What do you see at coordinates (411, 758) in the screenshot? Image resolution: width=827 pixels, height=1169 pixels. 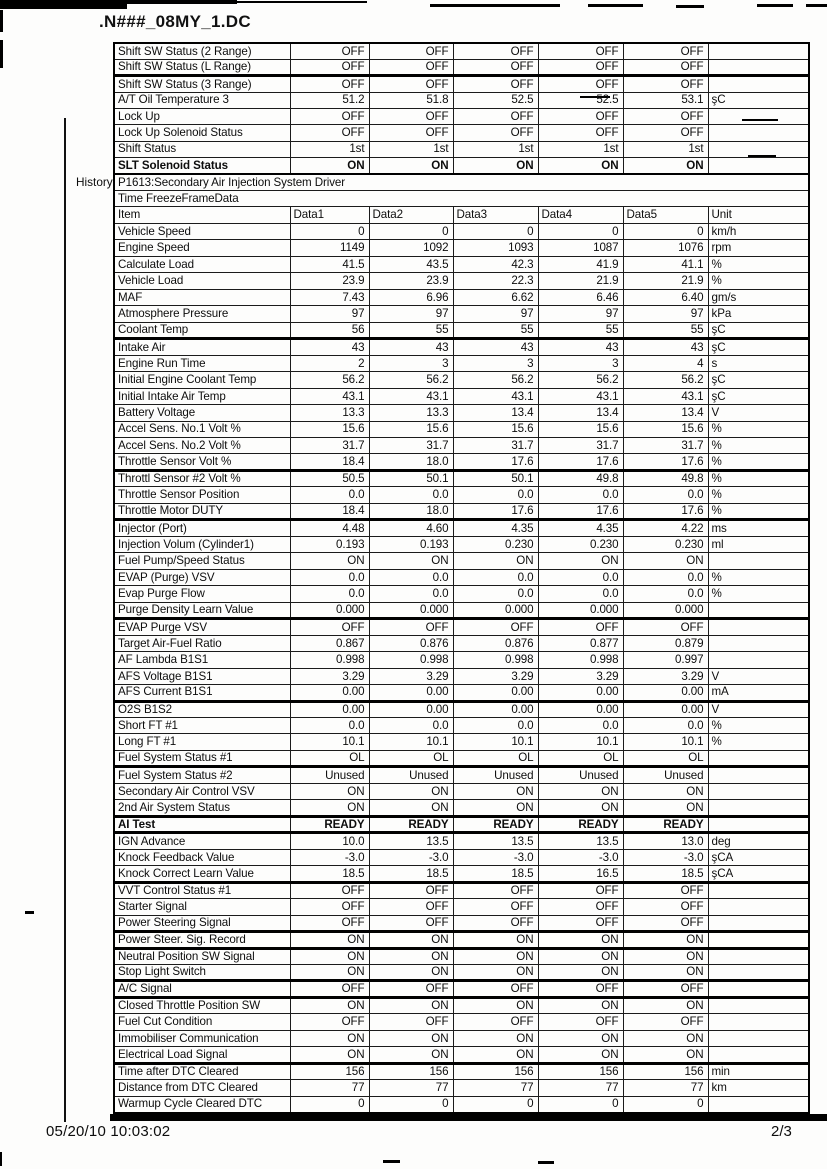 I see `data-value-cell: OL` at bounding box center [411, 758].